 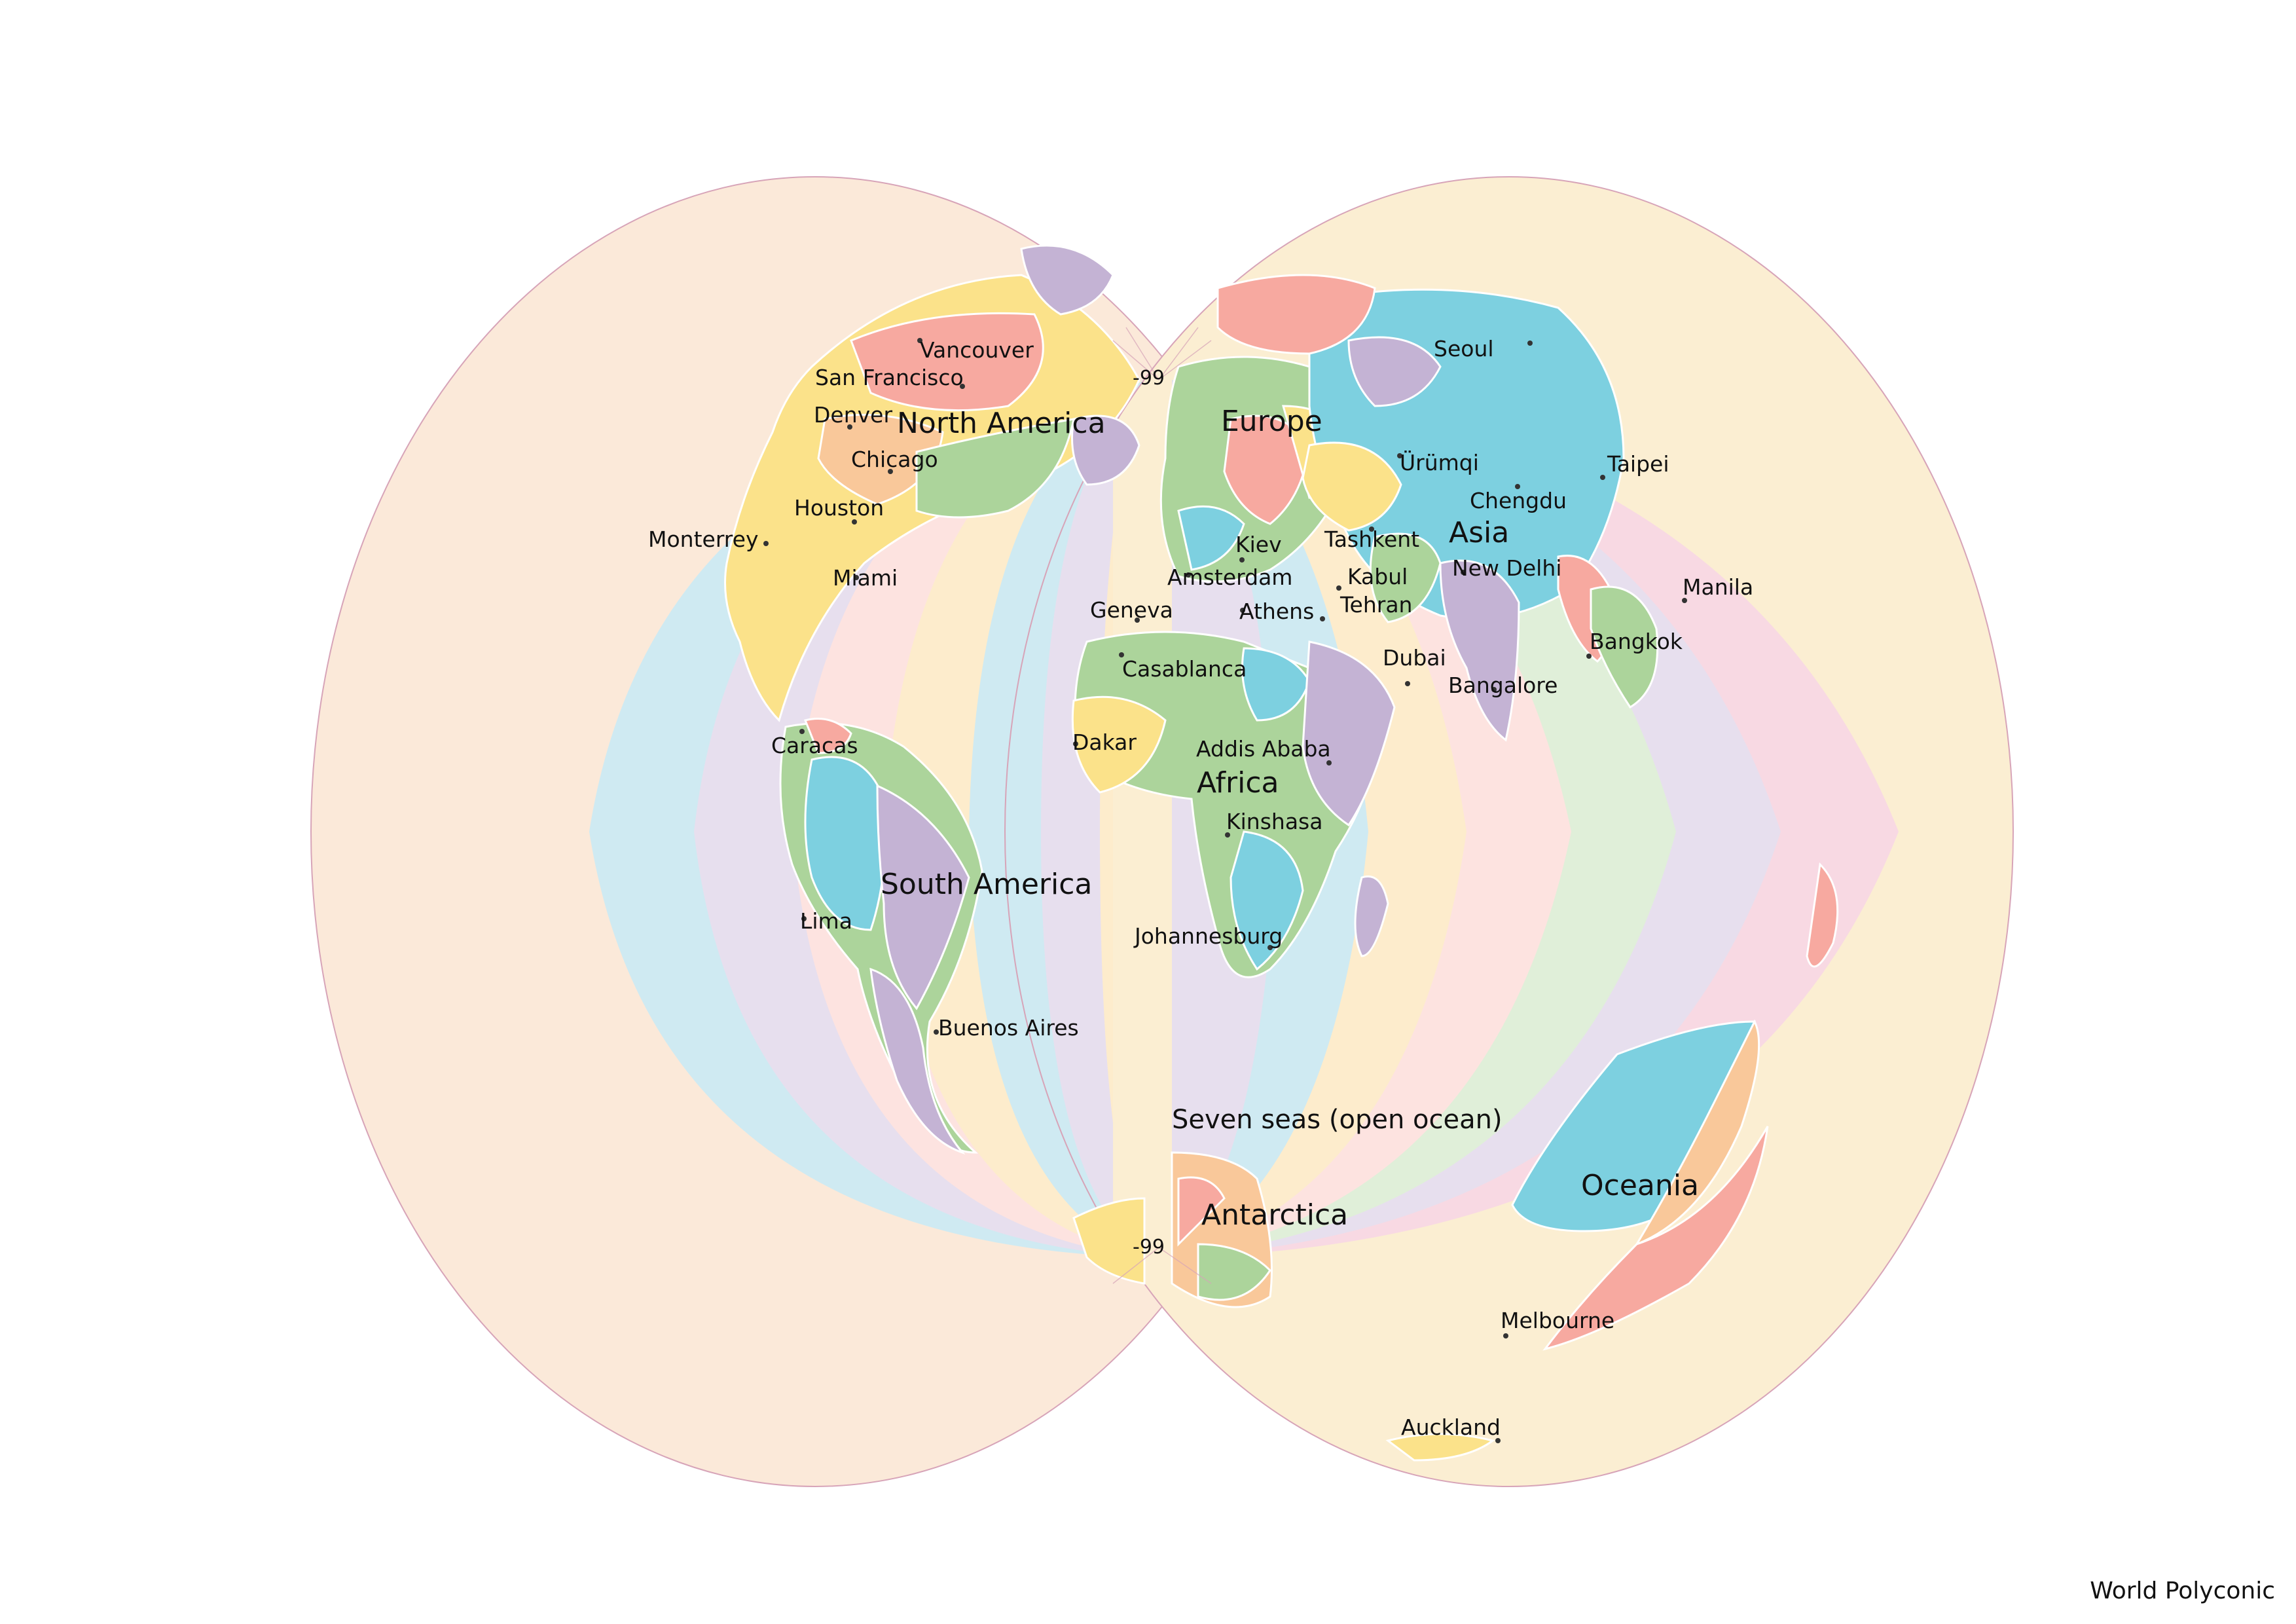 What do you see at coordinates (977, 350) in the screenshot?
I see `city-label-vancouver: Vancouver` at bounding box center [977, 350].